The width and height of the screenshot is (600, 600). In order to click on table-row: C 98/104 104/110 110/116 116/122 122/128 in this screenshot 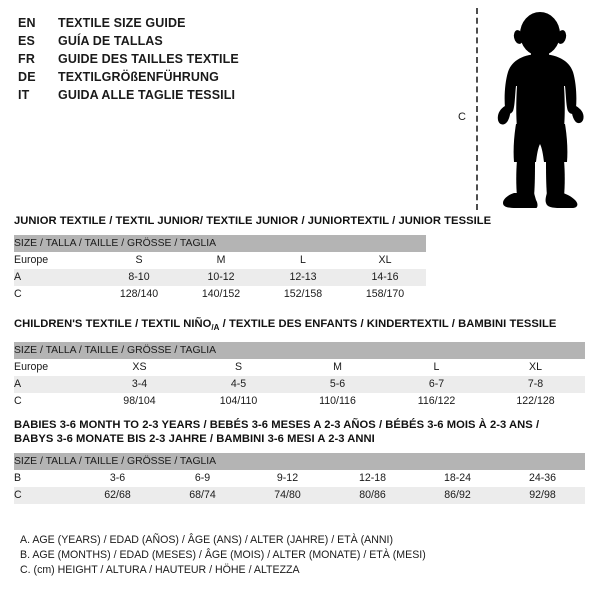, I will do `click(299, 402)`.